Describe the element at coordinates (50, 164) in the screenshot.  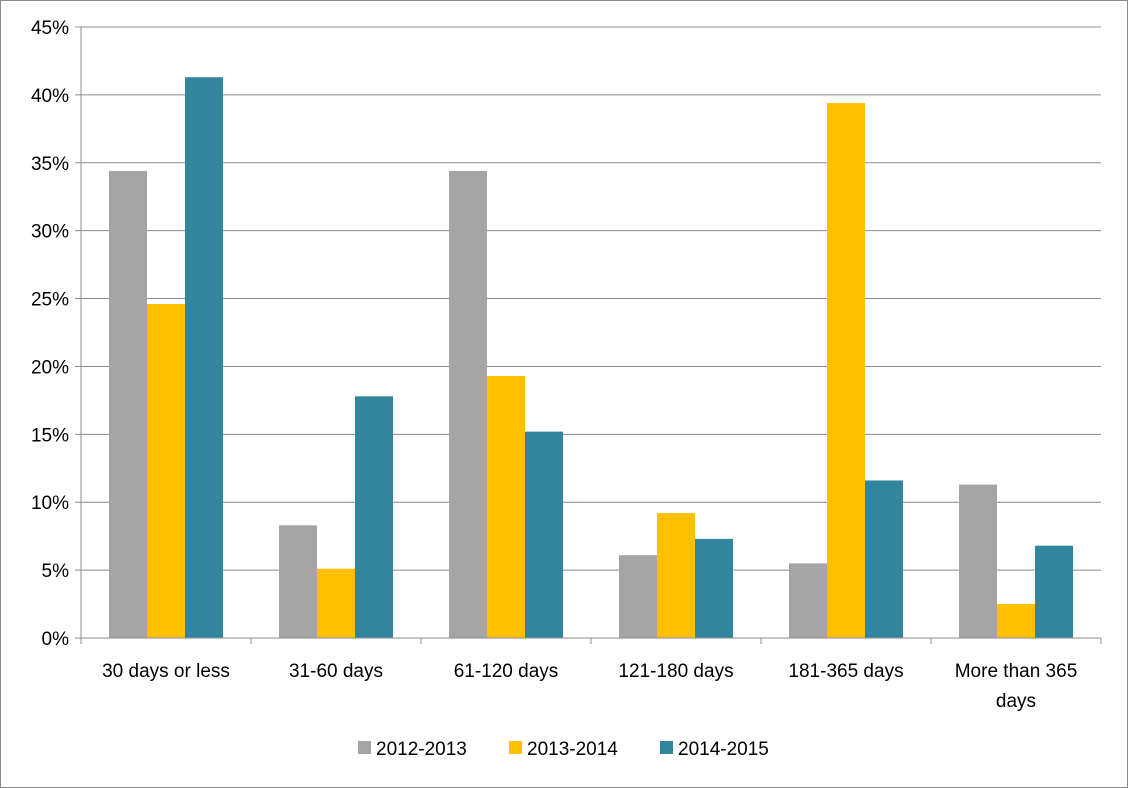
I see `y-tick-label: 35%` at that location.